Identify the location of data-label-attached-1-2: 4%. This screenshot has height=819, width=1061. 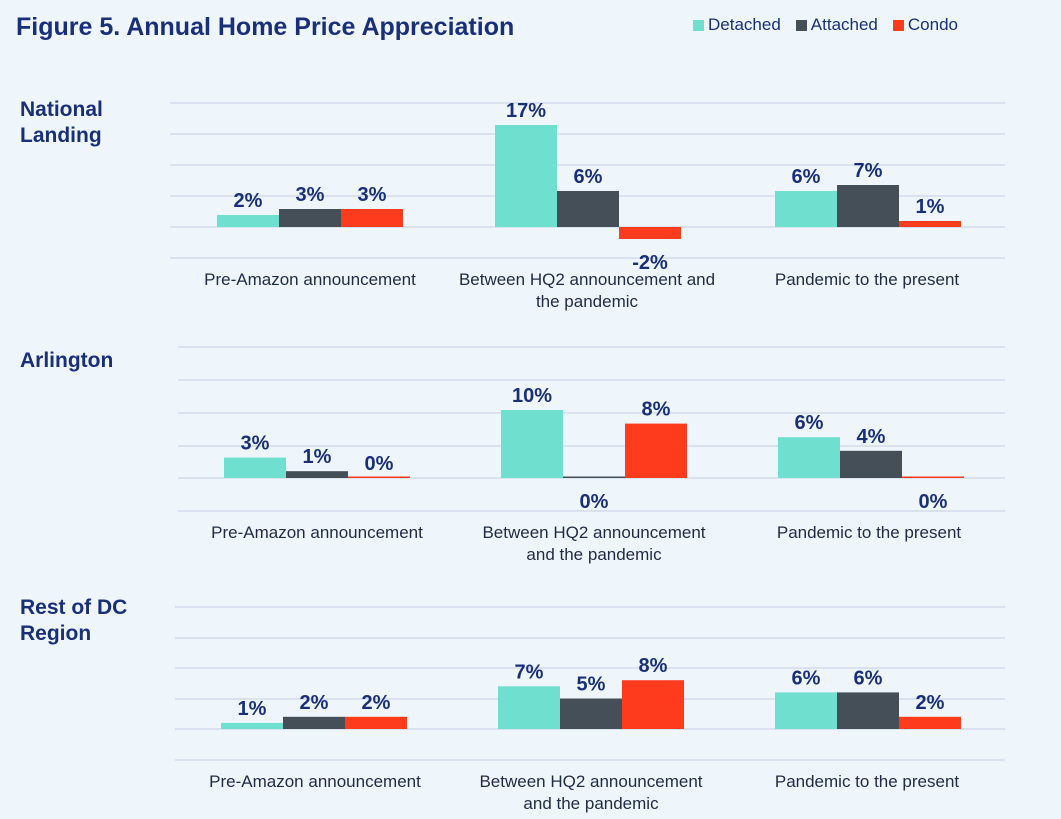
(871, 437).